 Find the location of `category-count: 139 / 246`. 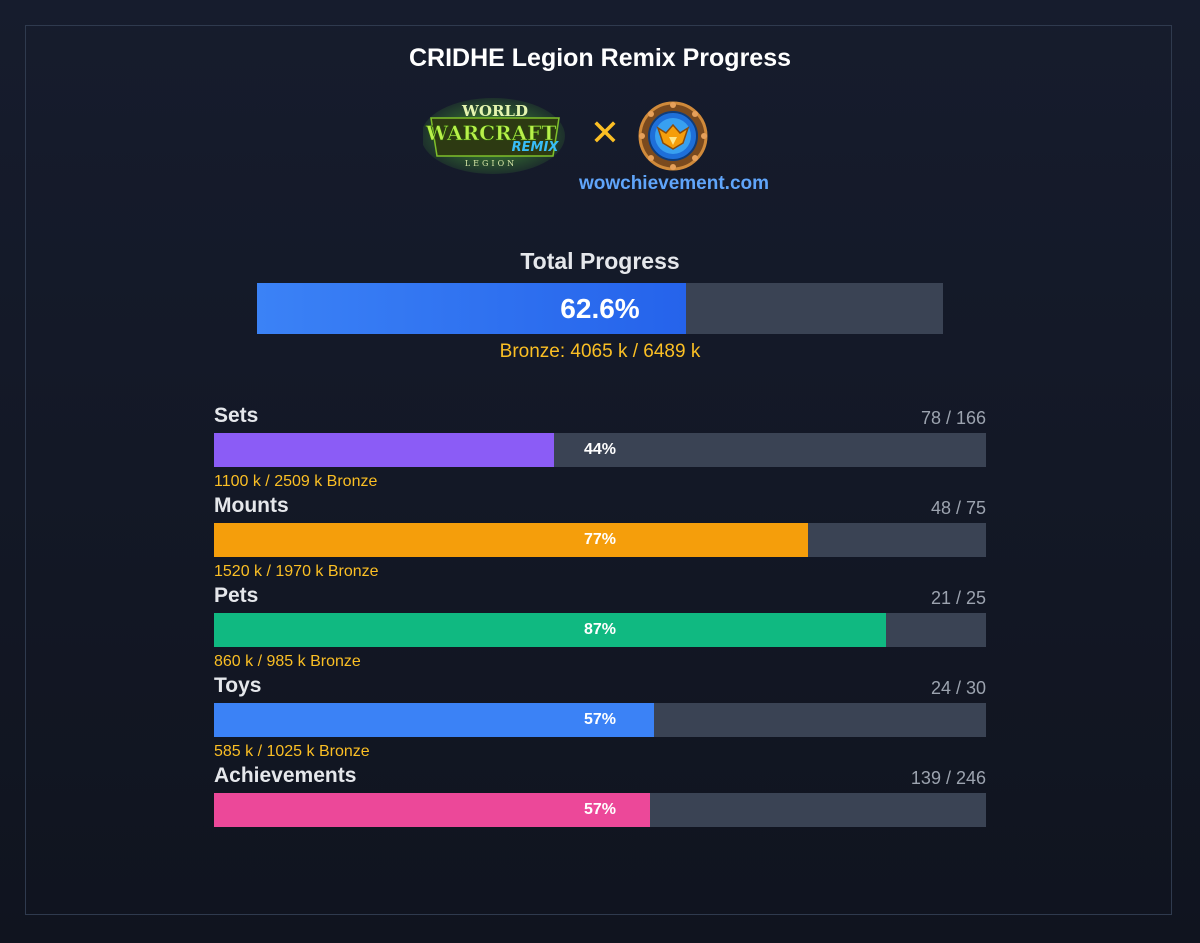

category-count: 139 / 246 is located at coordinates (948, 778).